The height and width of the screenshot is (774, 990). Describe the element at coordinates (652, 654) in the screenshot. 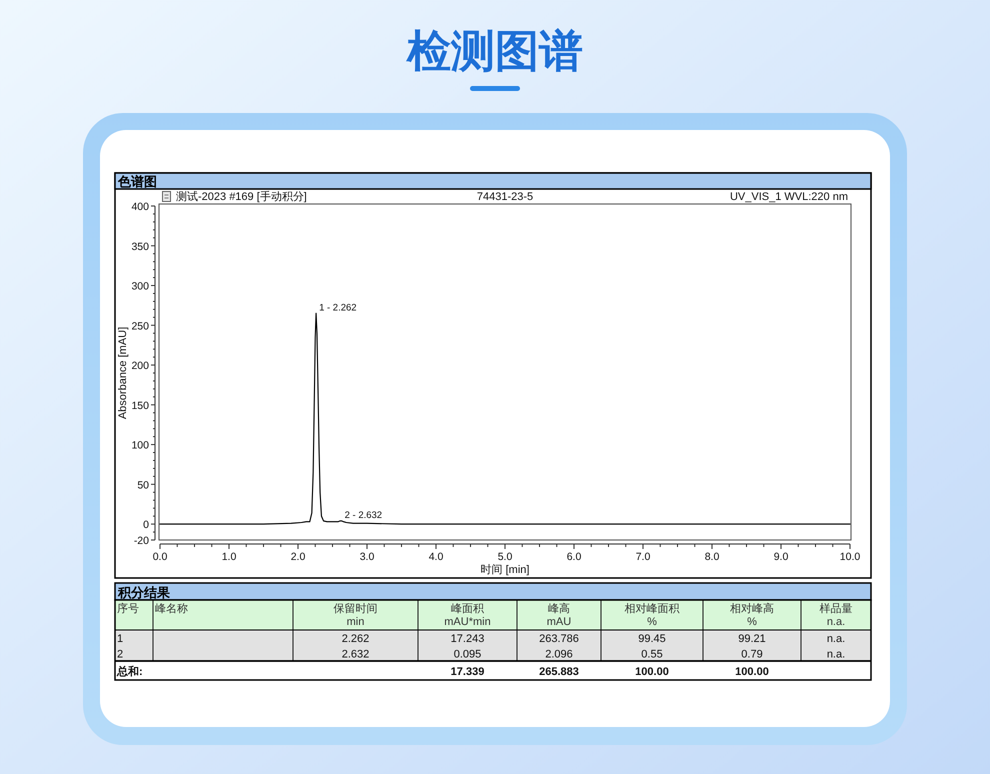

I see `text: 0.55` at that location.